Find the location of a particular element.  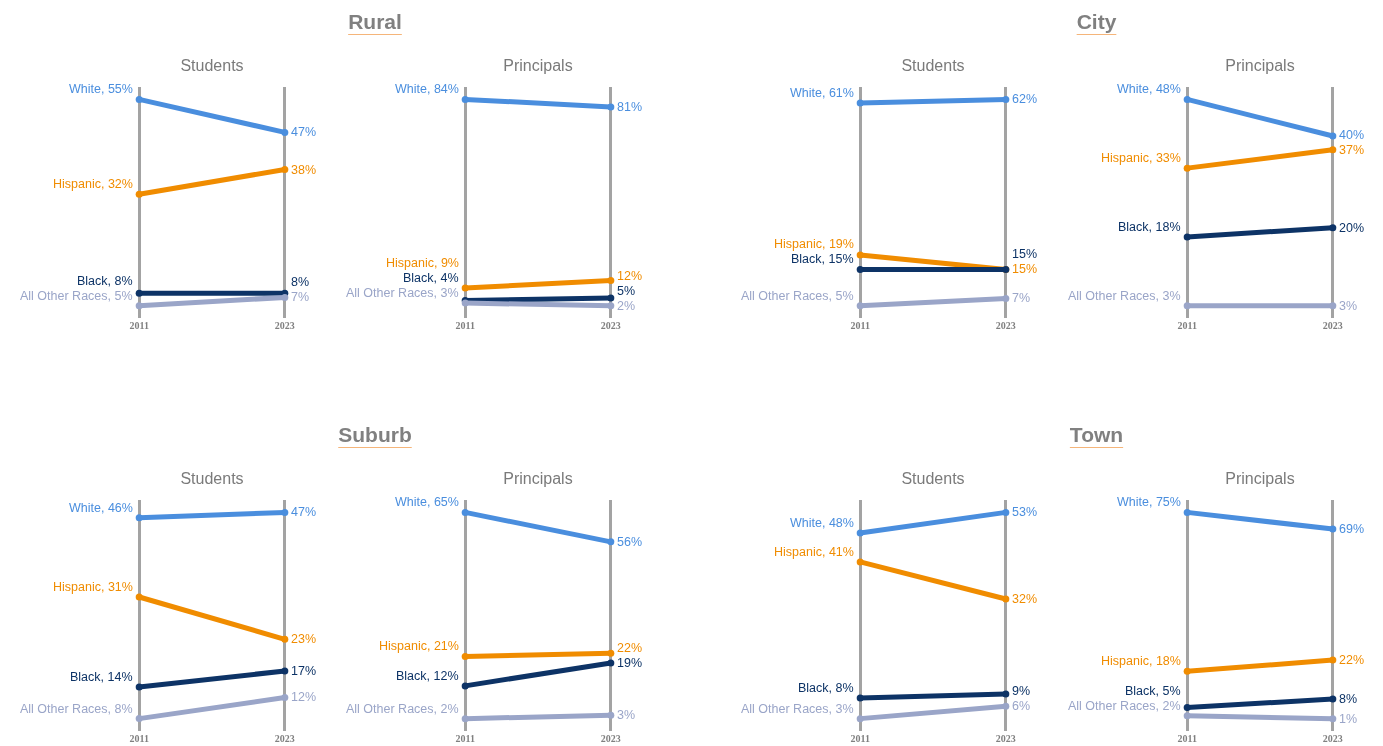

data-label: 6% is located at coordinates (1021, 706).